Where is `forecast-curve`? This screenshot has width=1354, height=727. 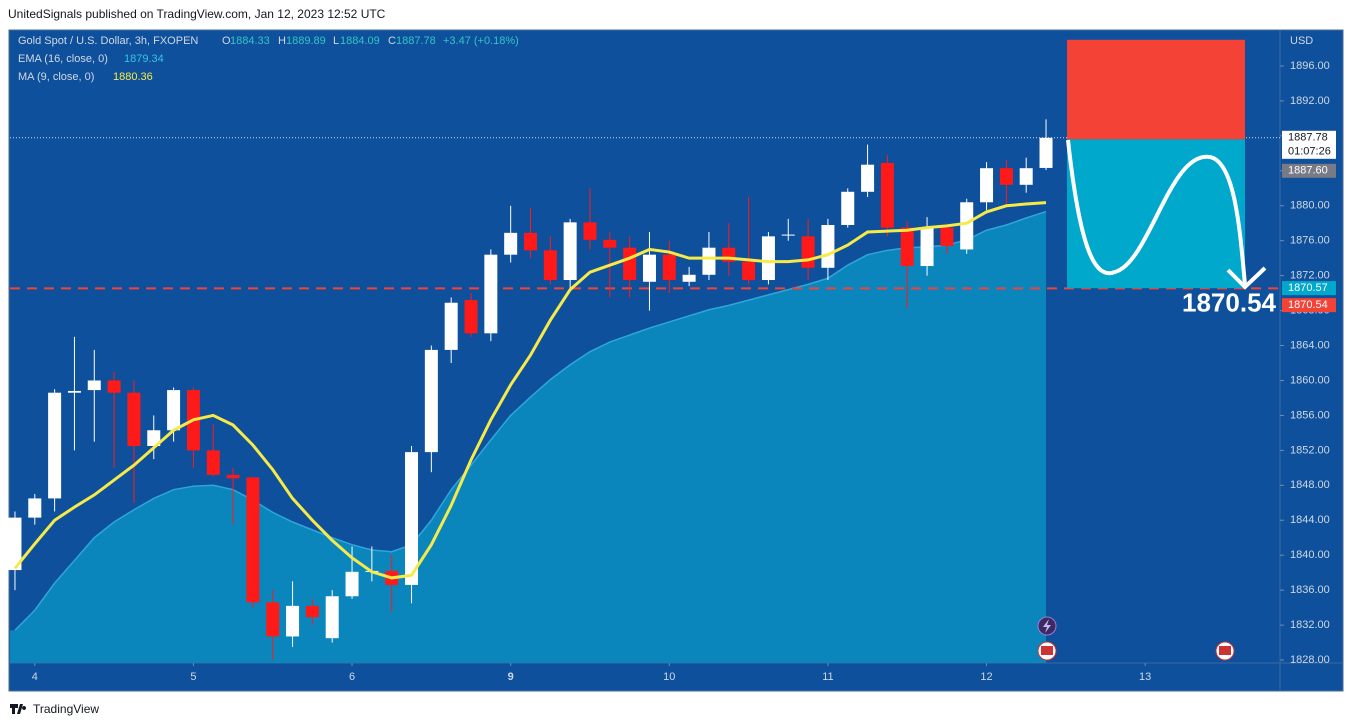 forecast-curve is located at coordinates (1156, 212).